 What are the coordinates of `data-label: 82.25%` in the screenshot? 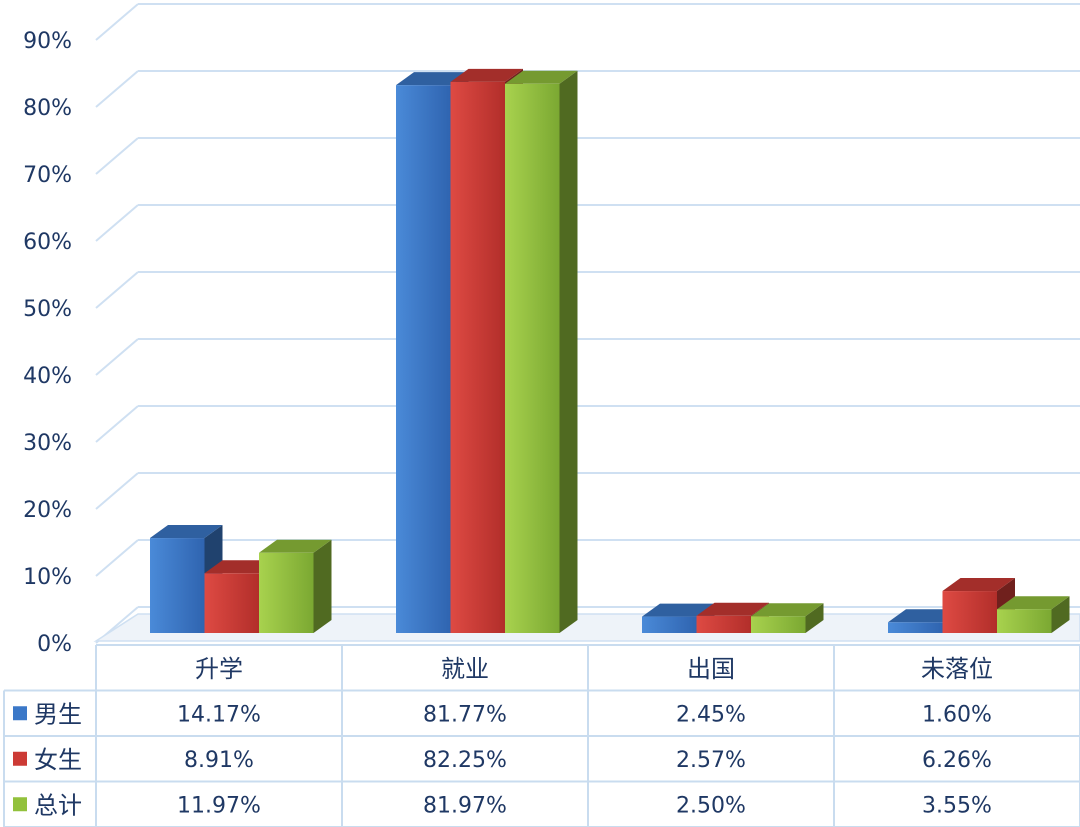 It's located at (465, 760).